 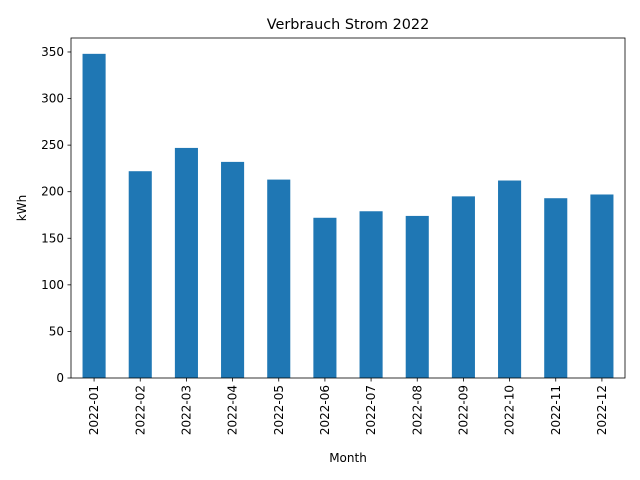 What do you see at coordinates (417, 410) in the screenshot?
I see `x-tick-label: 2022-08` at bounding box center [417, 410].